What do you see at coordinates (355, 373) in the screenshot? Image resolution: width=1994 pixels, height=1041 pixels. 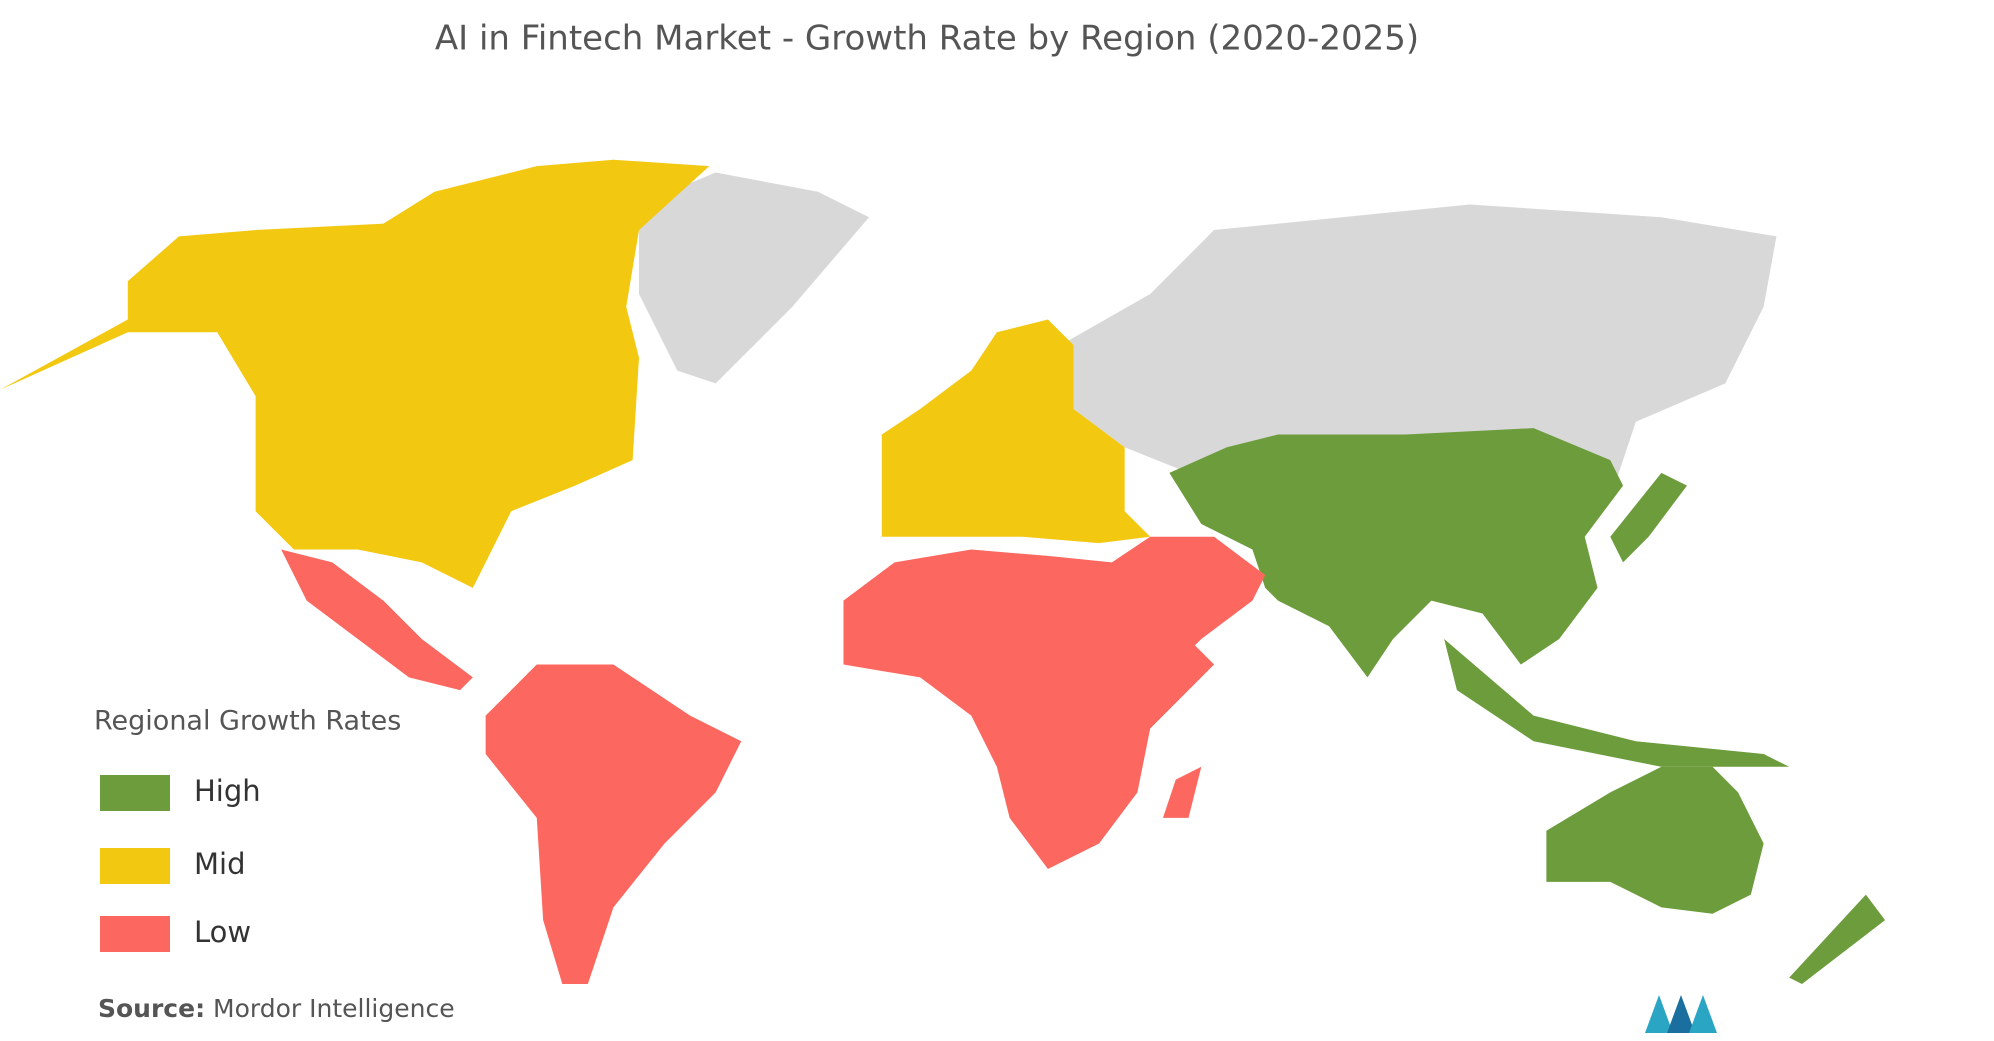 I see `north-america` at bounding box center [355, 373].